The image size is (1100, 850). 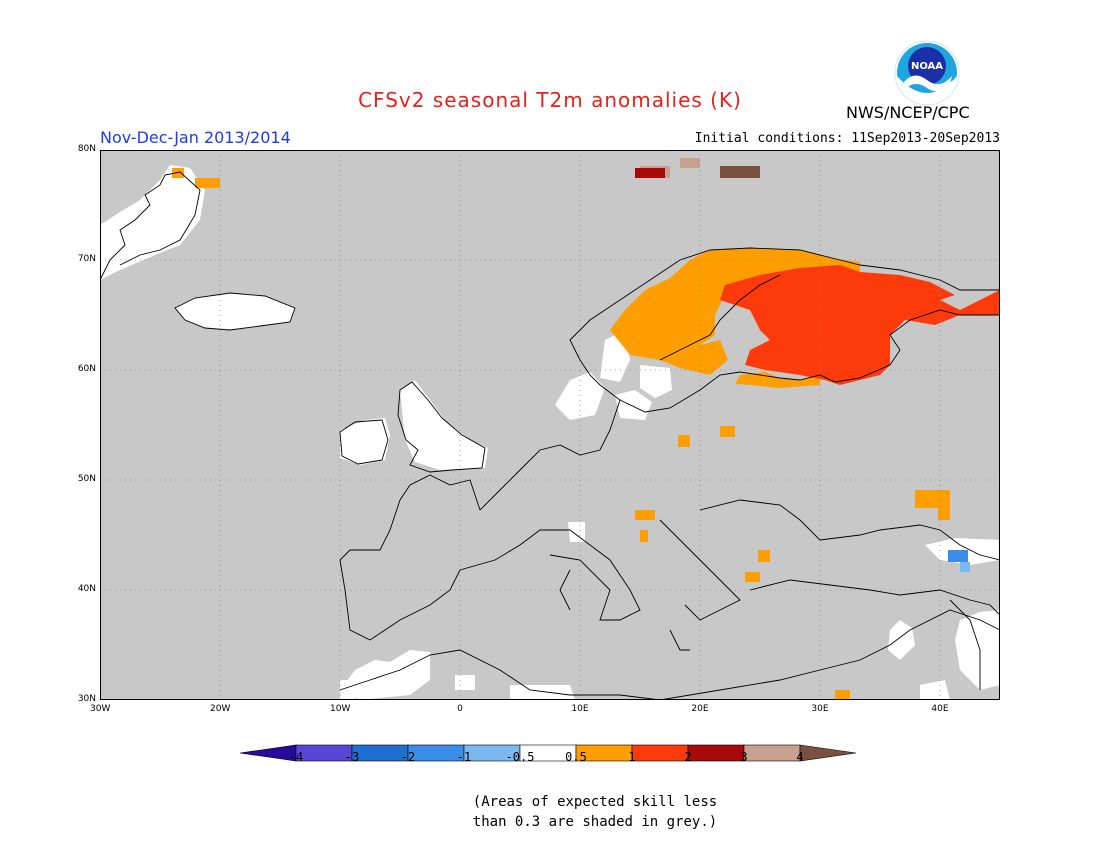 I want to click on colorbar-label: 0.5, so click(x=576, y=757).